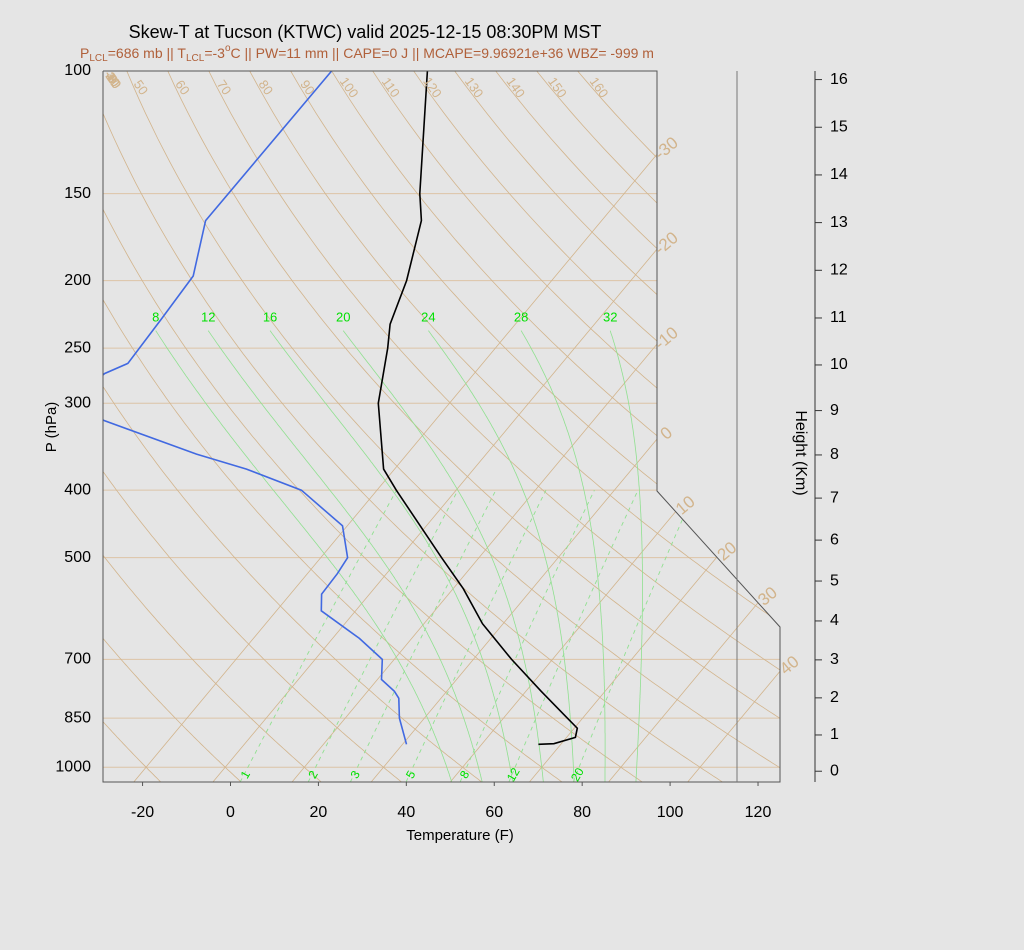  Describe the element at coordinates (77, 717) in the screenshot. I see `y-tick-label: 850` at that location.